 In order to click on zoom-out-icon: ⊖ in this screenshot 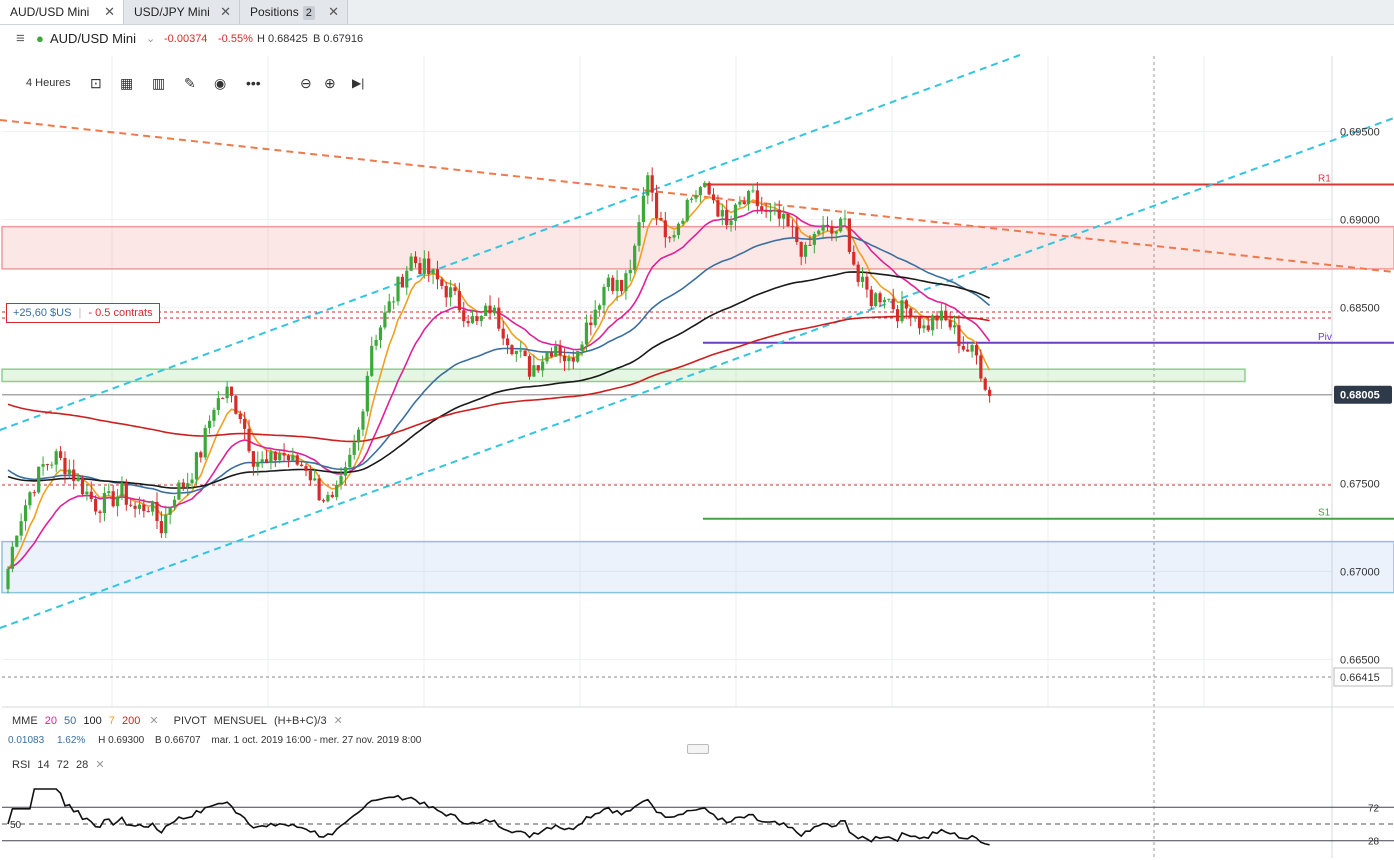, I will do `click(306, 83)`.